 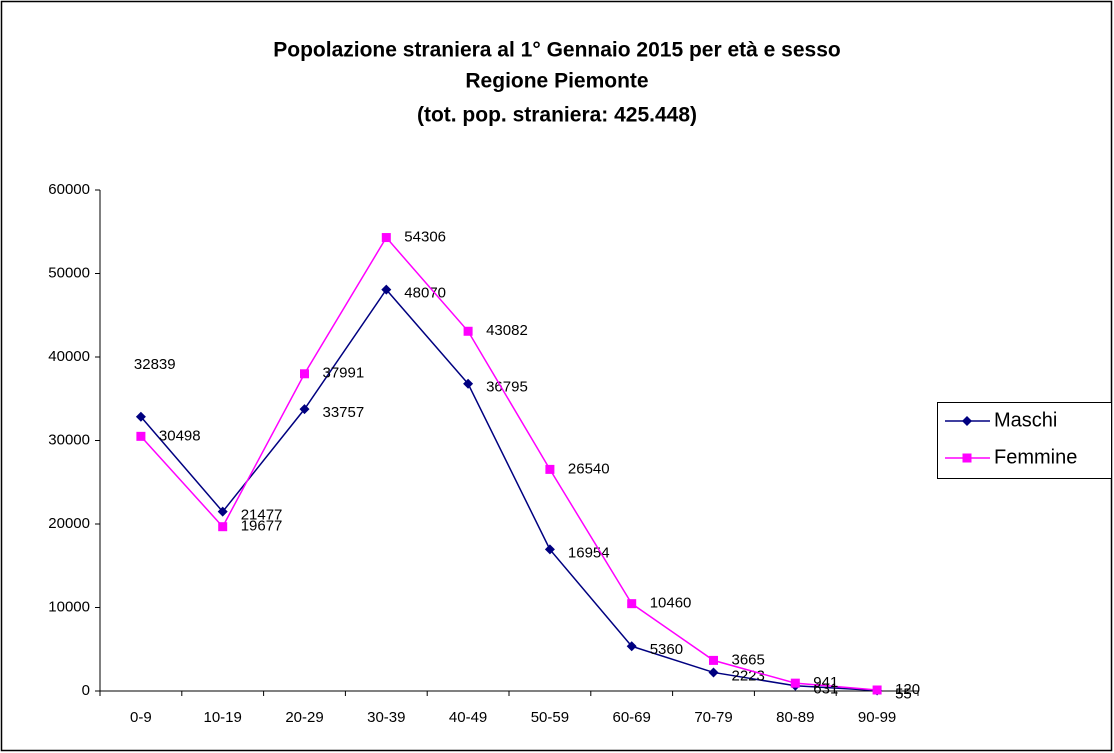 What do you see at coordinates (69, 189) in the screenshot?
I see `y-tick-label: 60000` at bounding box center [69, 189].